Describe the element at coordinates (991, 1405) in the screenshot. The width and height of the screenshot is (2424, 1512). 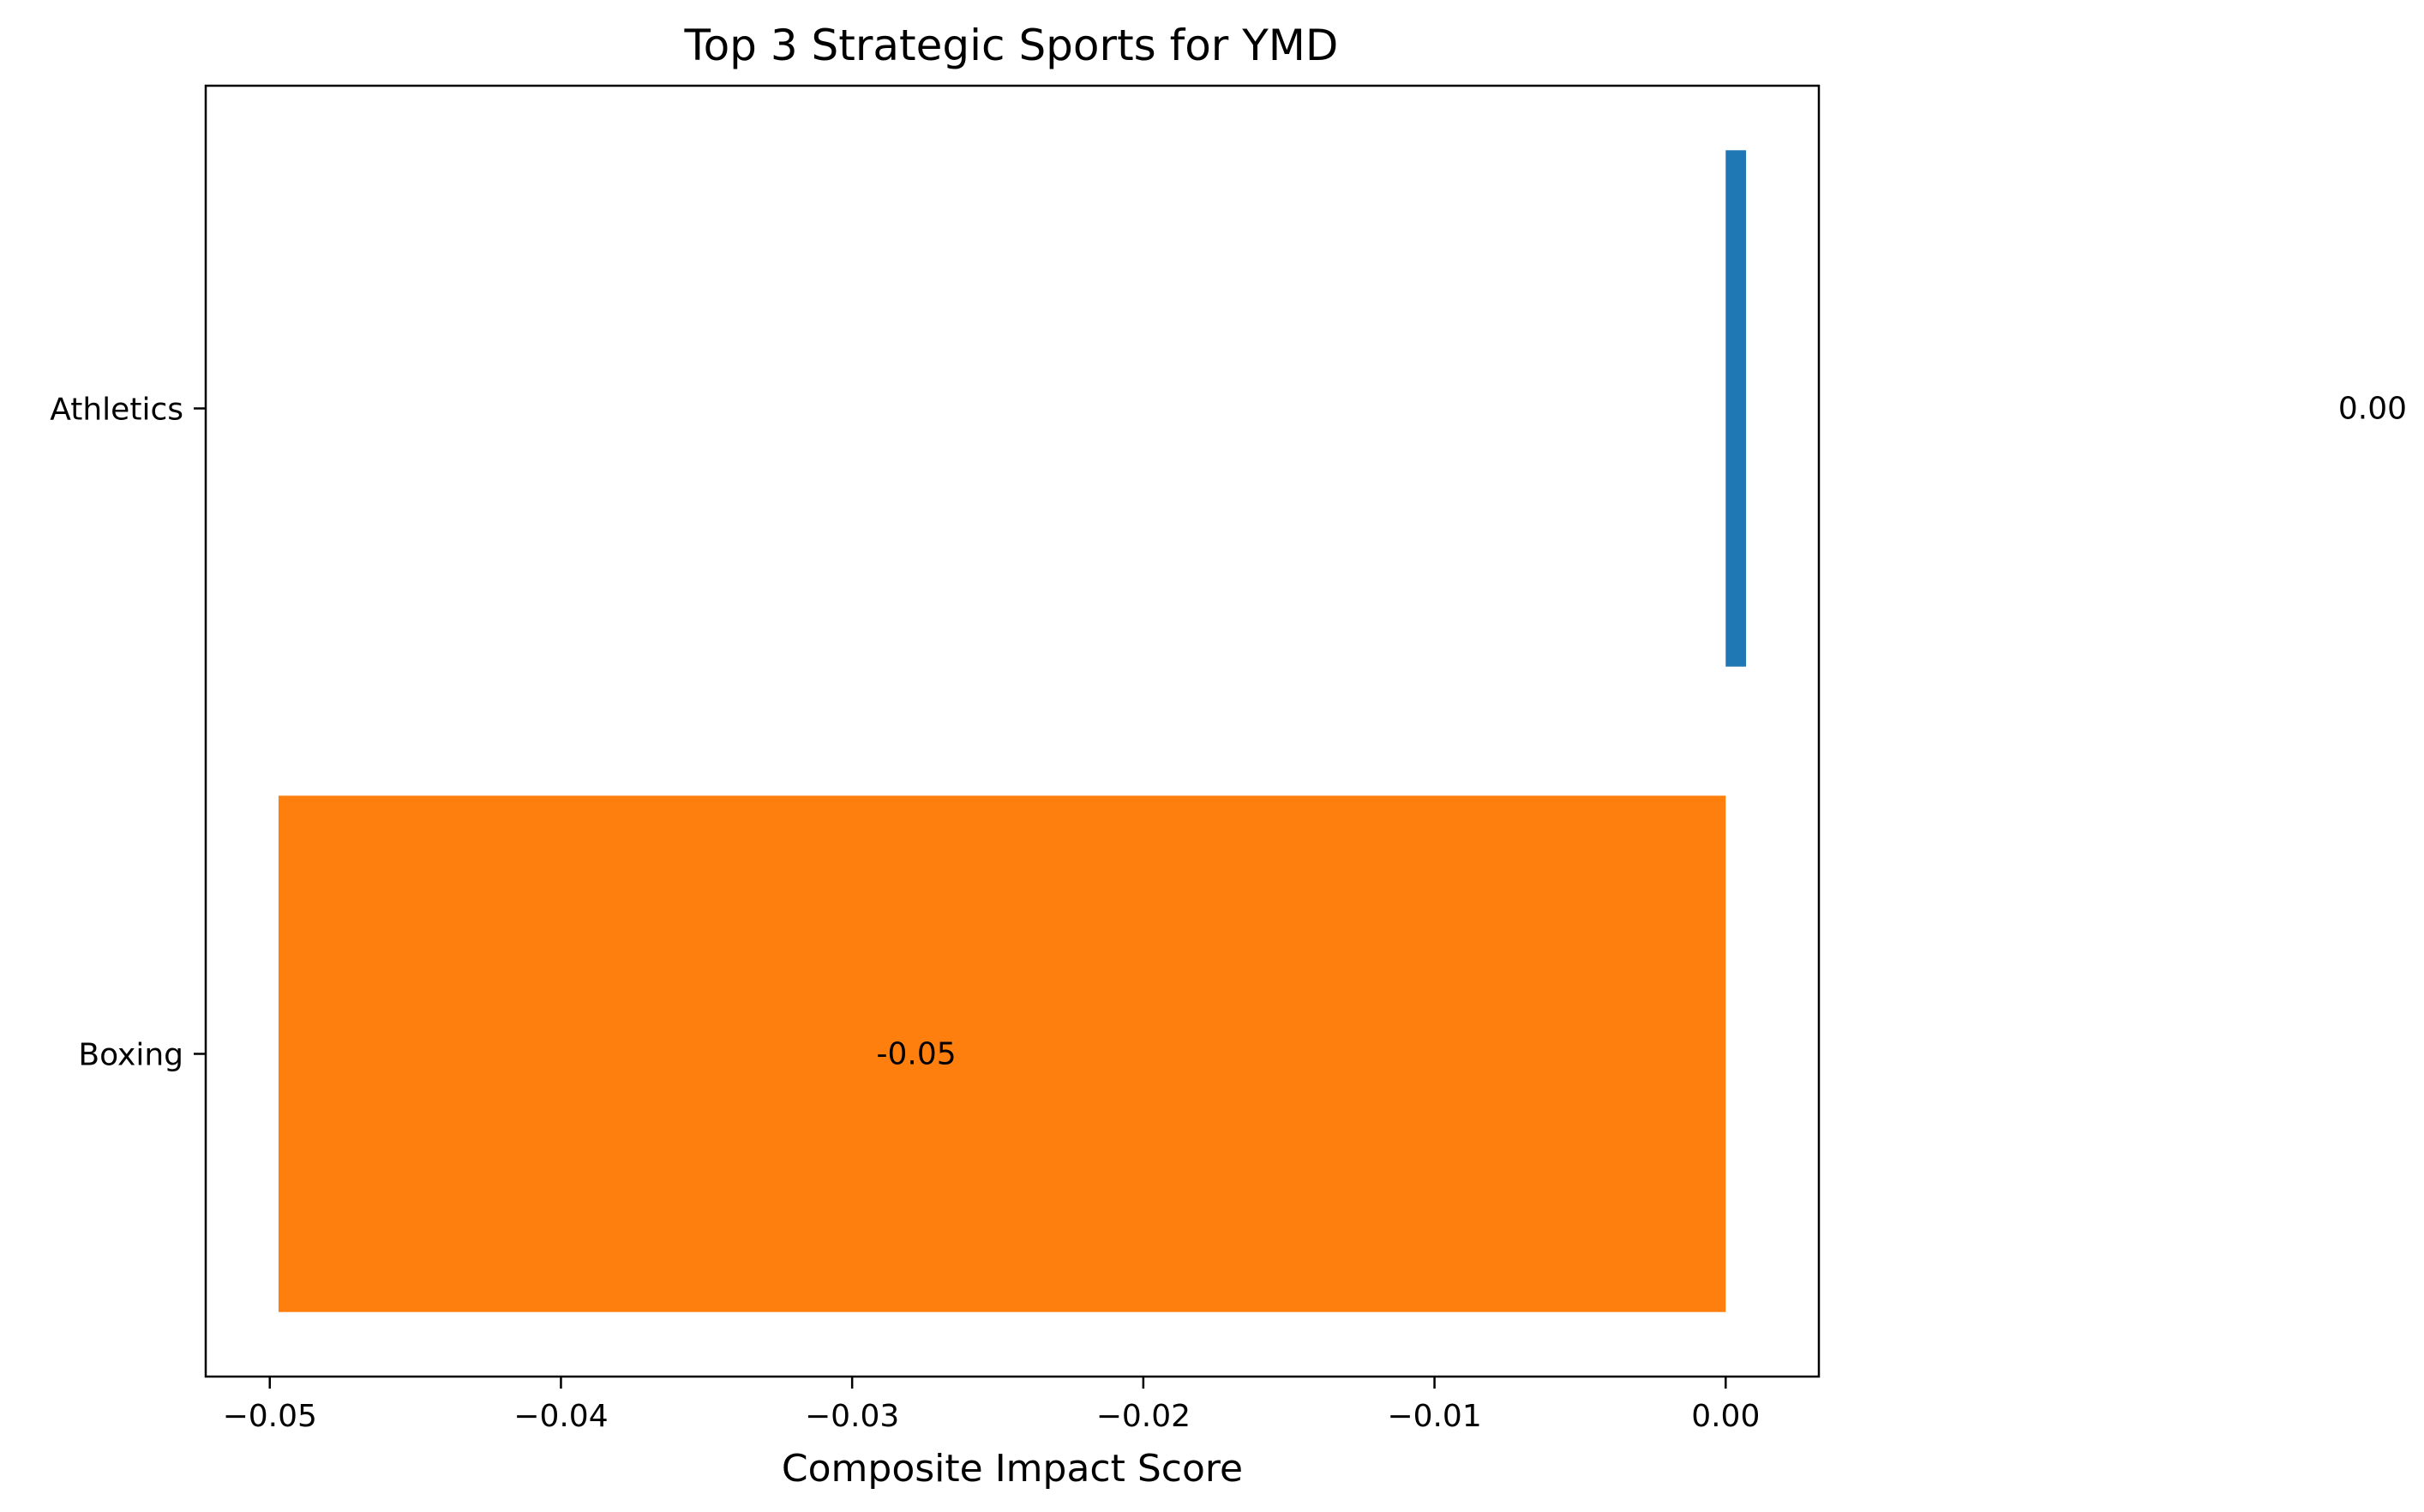
I see `x-axis: −0.05 −0.04 −0.03 −0.02 −0.01 0.00` at that location.